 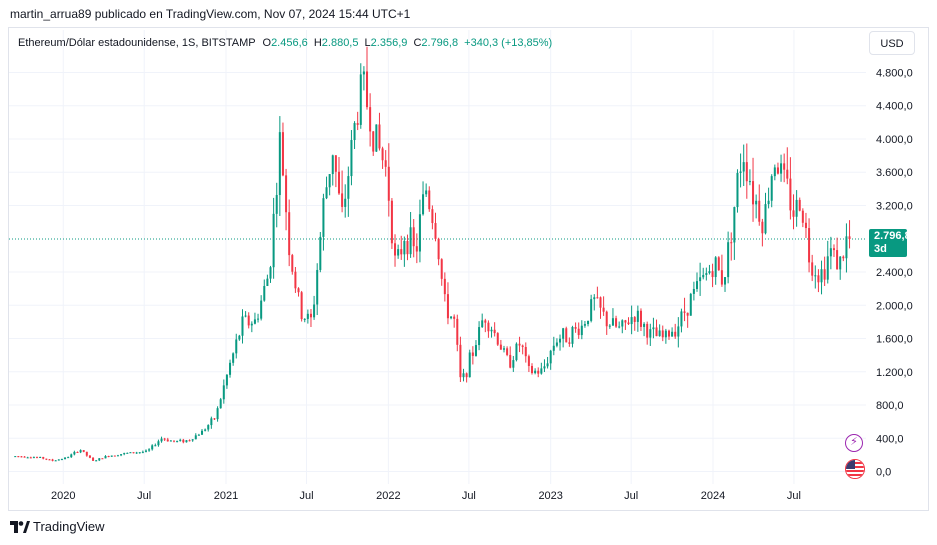 I want to click on open-label: O, so click(x=267, y=43).